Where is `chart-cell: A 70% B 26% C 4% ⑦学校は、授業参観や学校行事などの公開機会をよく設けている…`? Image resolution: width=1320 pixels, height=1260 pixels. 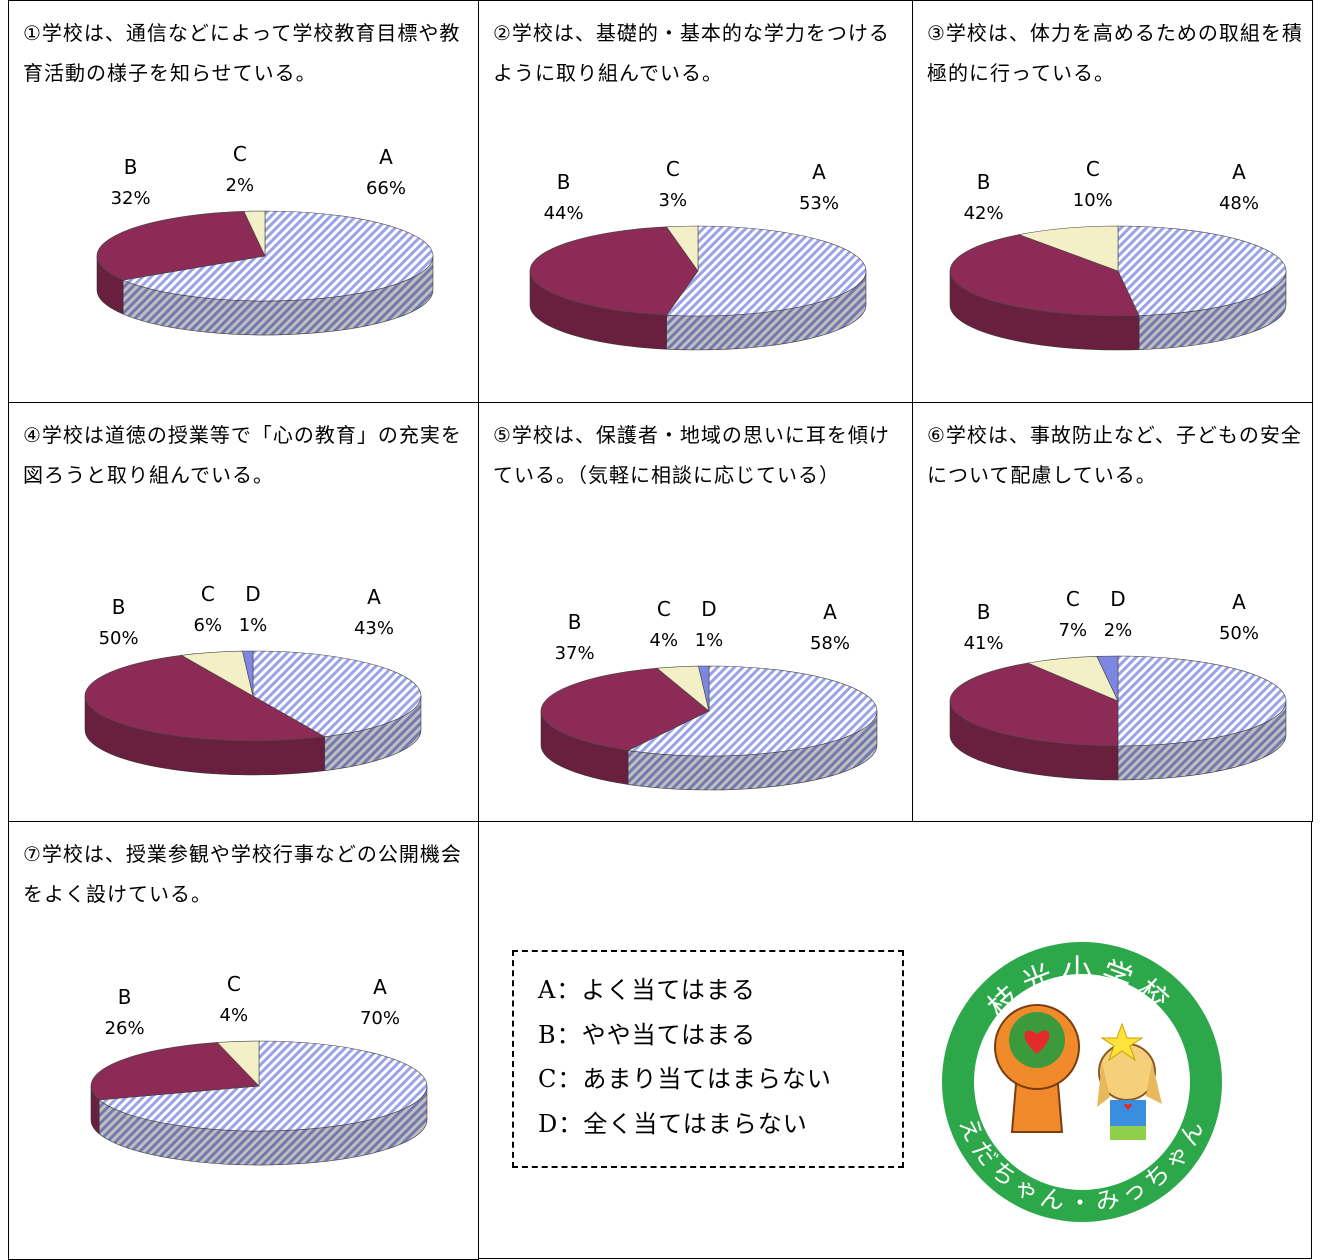 chart-cell: A 70% B 26% C 4% ⑦学校は、授業参観や学校行事などの公開機会をよく設けている… is located at coordinates (243, 1040).